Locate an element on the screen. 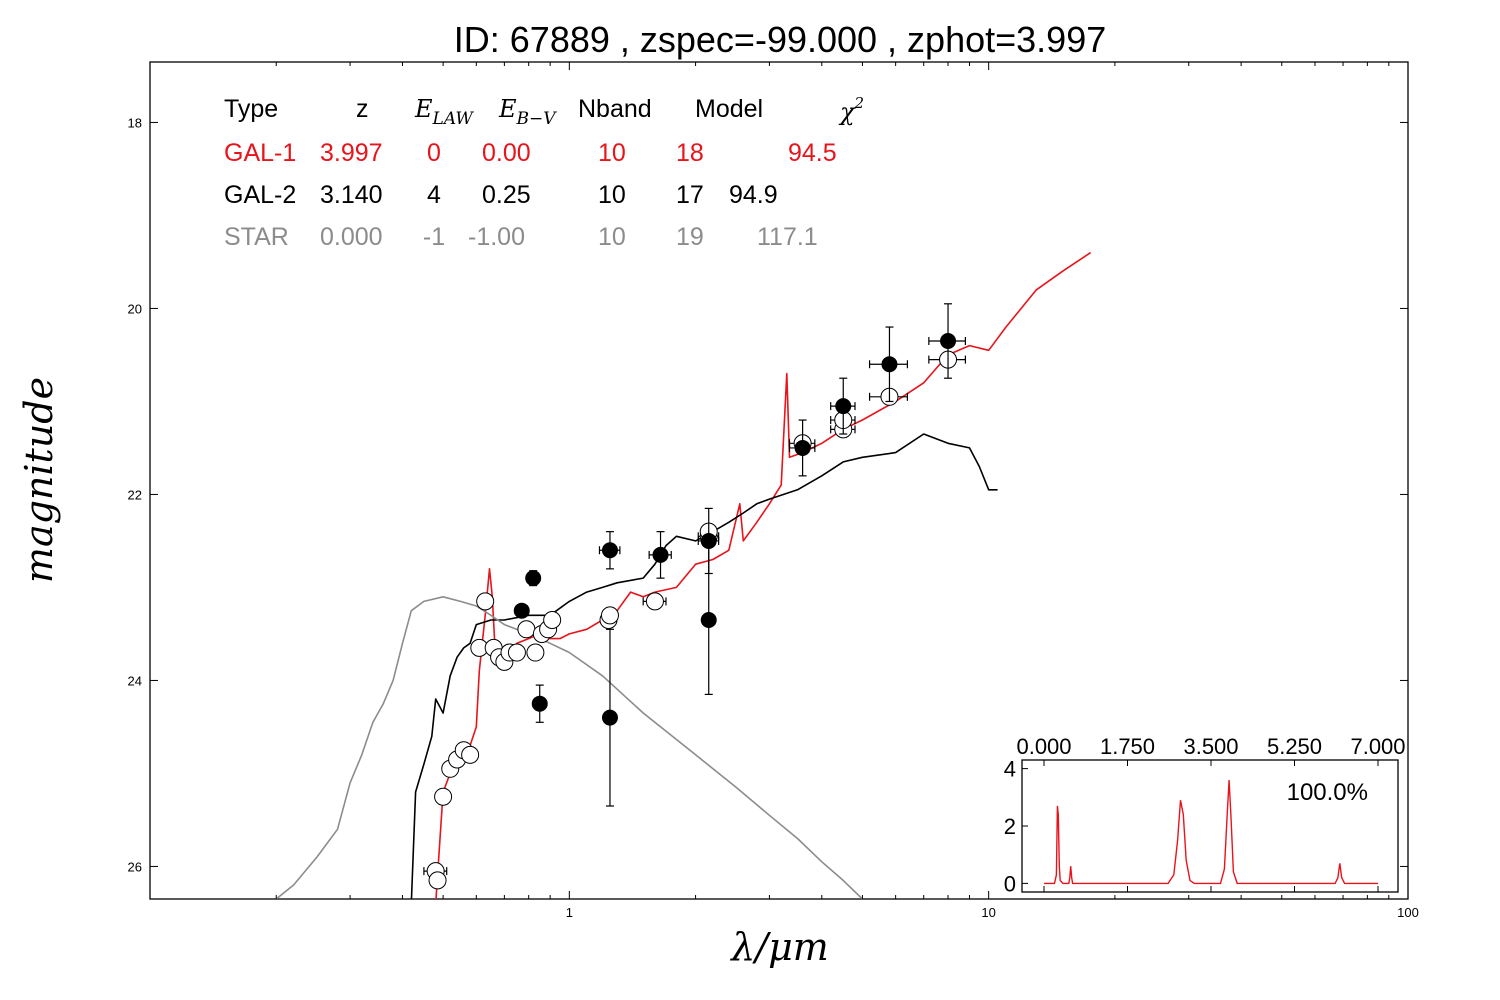  table-cell-z: 3.140 is located at coordinates (351, 195).